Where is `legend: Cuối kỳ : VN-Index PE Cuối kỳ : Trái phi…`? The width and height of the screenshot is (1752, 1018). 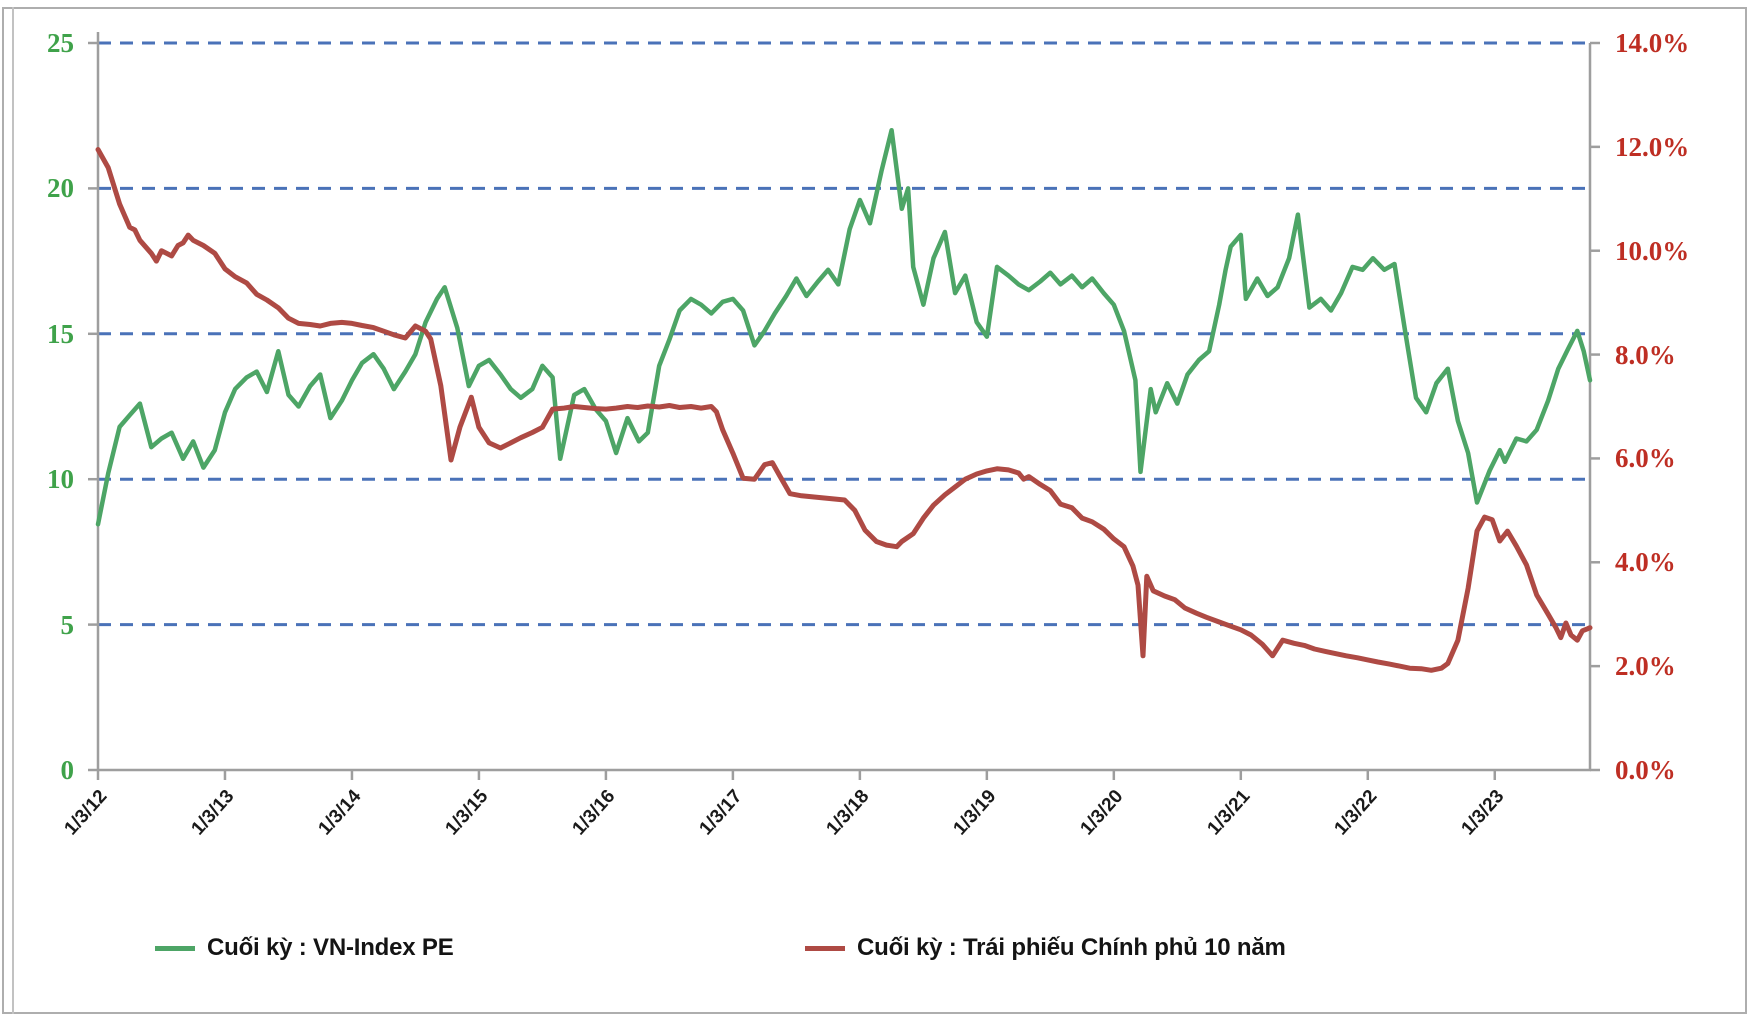 legend: Cuối kỳ : VN-Index PE Cuối kỳ : Trái phi… is located at coordinates (876, 953).